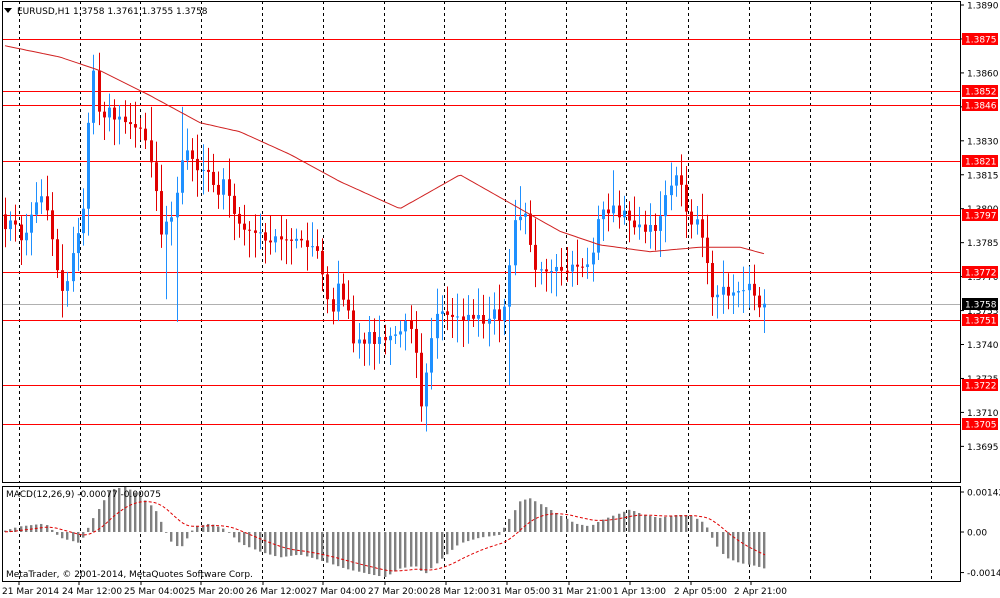  What do you see at coordinates (582, 592) in the screenshot?
I see `time-tick-label: 31 Mar 21:00` at bounding box center [582, 592].